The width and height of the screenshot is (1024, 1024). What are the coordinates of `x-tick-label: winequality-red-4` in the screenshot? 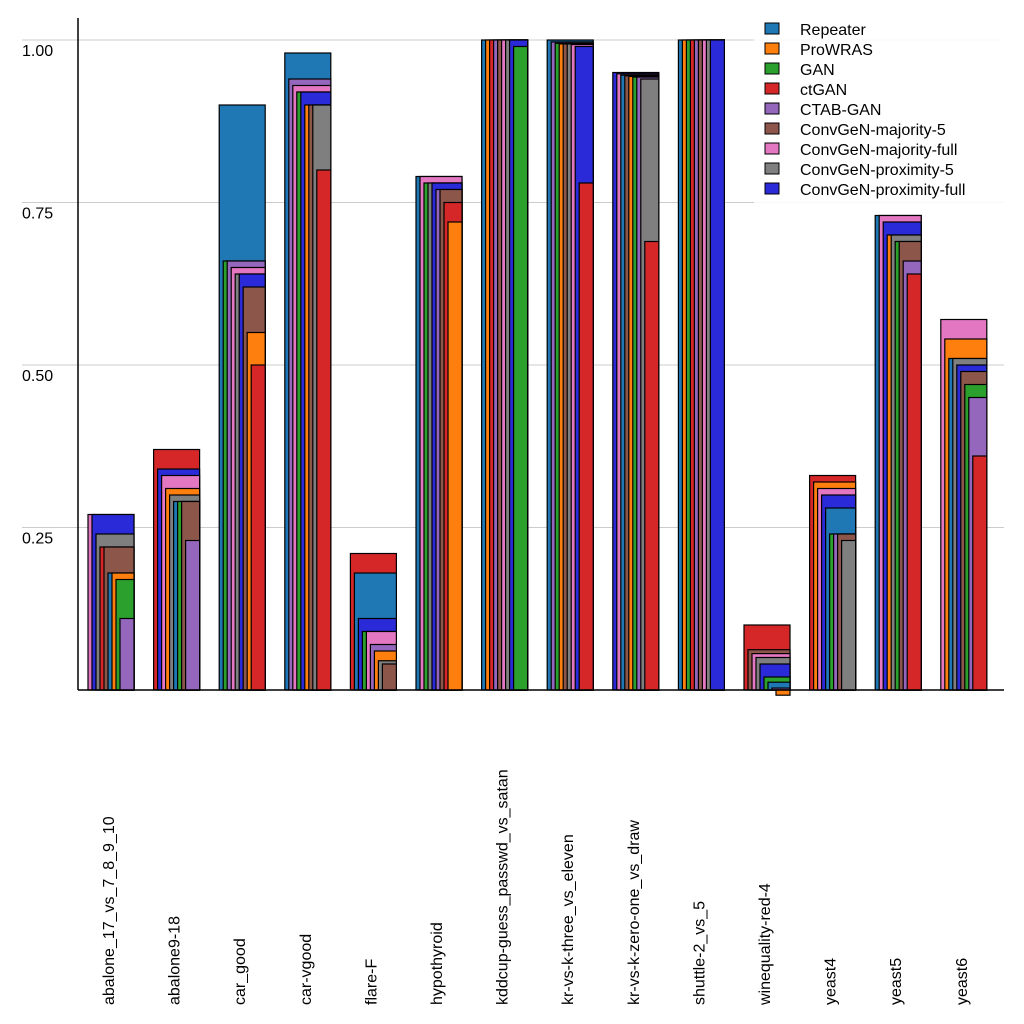 It's located at (765, 944).